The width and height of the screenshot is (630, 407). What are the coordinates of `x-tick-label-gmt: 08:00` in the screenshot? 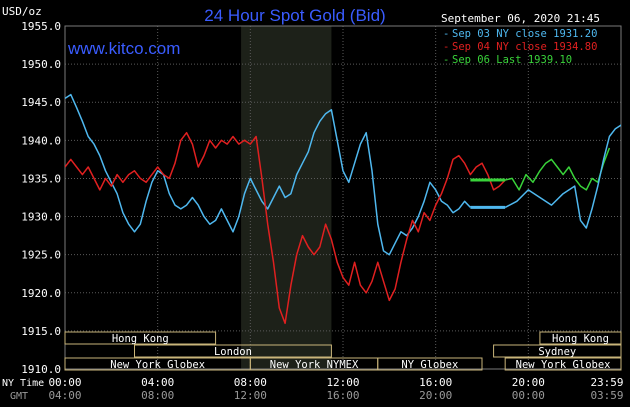 It's located at (157, 395).